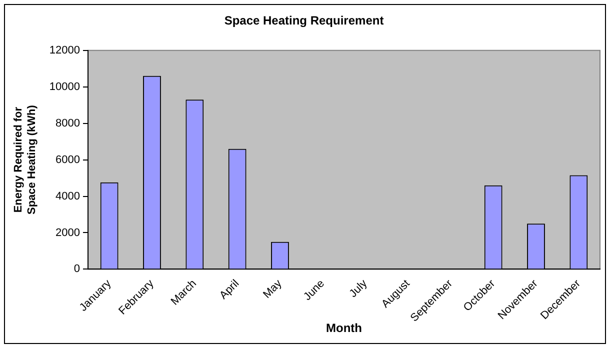 The height and width of the screenshot is (350, 612). I want to click on x-axis-title: Month, so click(344, 328).